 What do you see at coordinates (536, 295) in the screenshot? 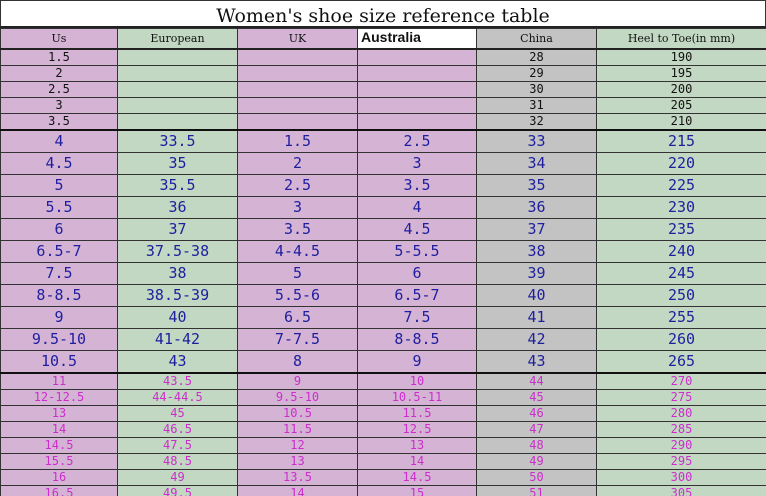
I see `cell-china: 40` at bounding box center [536, 295].